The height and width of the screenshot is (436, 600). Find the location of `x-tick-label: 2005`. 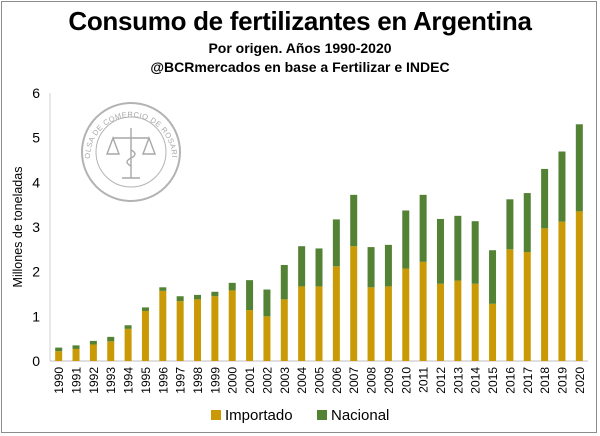

x-tick-label: 2005 is located at coordinates (320, 380).